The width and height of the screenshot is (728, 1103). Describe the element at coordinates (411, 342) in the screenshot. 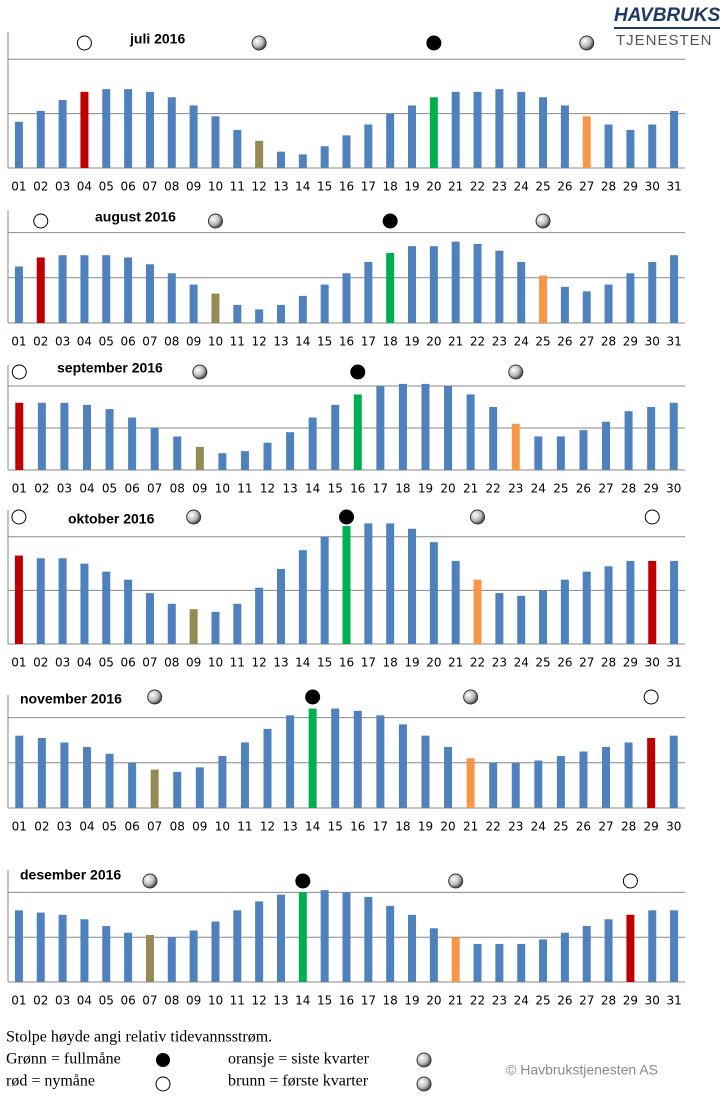

I see `x-tick-label: 19` at that location.